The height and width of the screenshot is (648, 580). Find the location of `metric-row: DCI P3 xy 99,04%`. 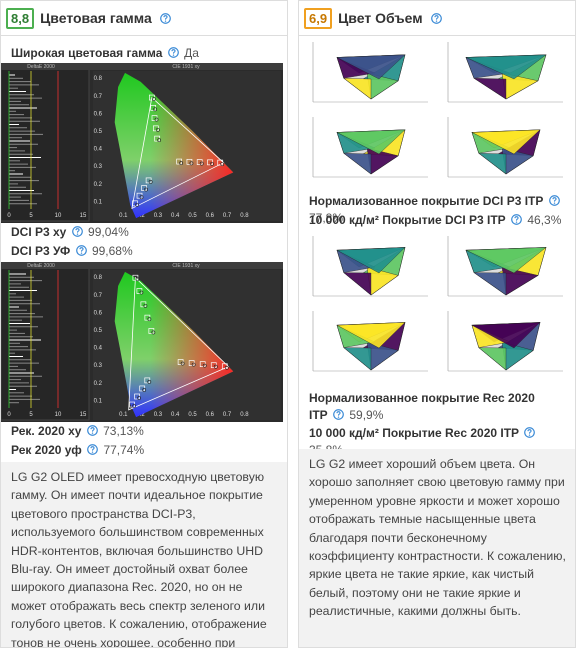

metric-row: DCI P3 xy 99,04% is located at coordinates (146, 232).